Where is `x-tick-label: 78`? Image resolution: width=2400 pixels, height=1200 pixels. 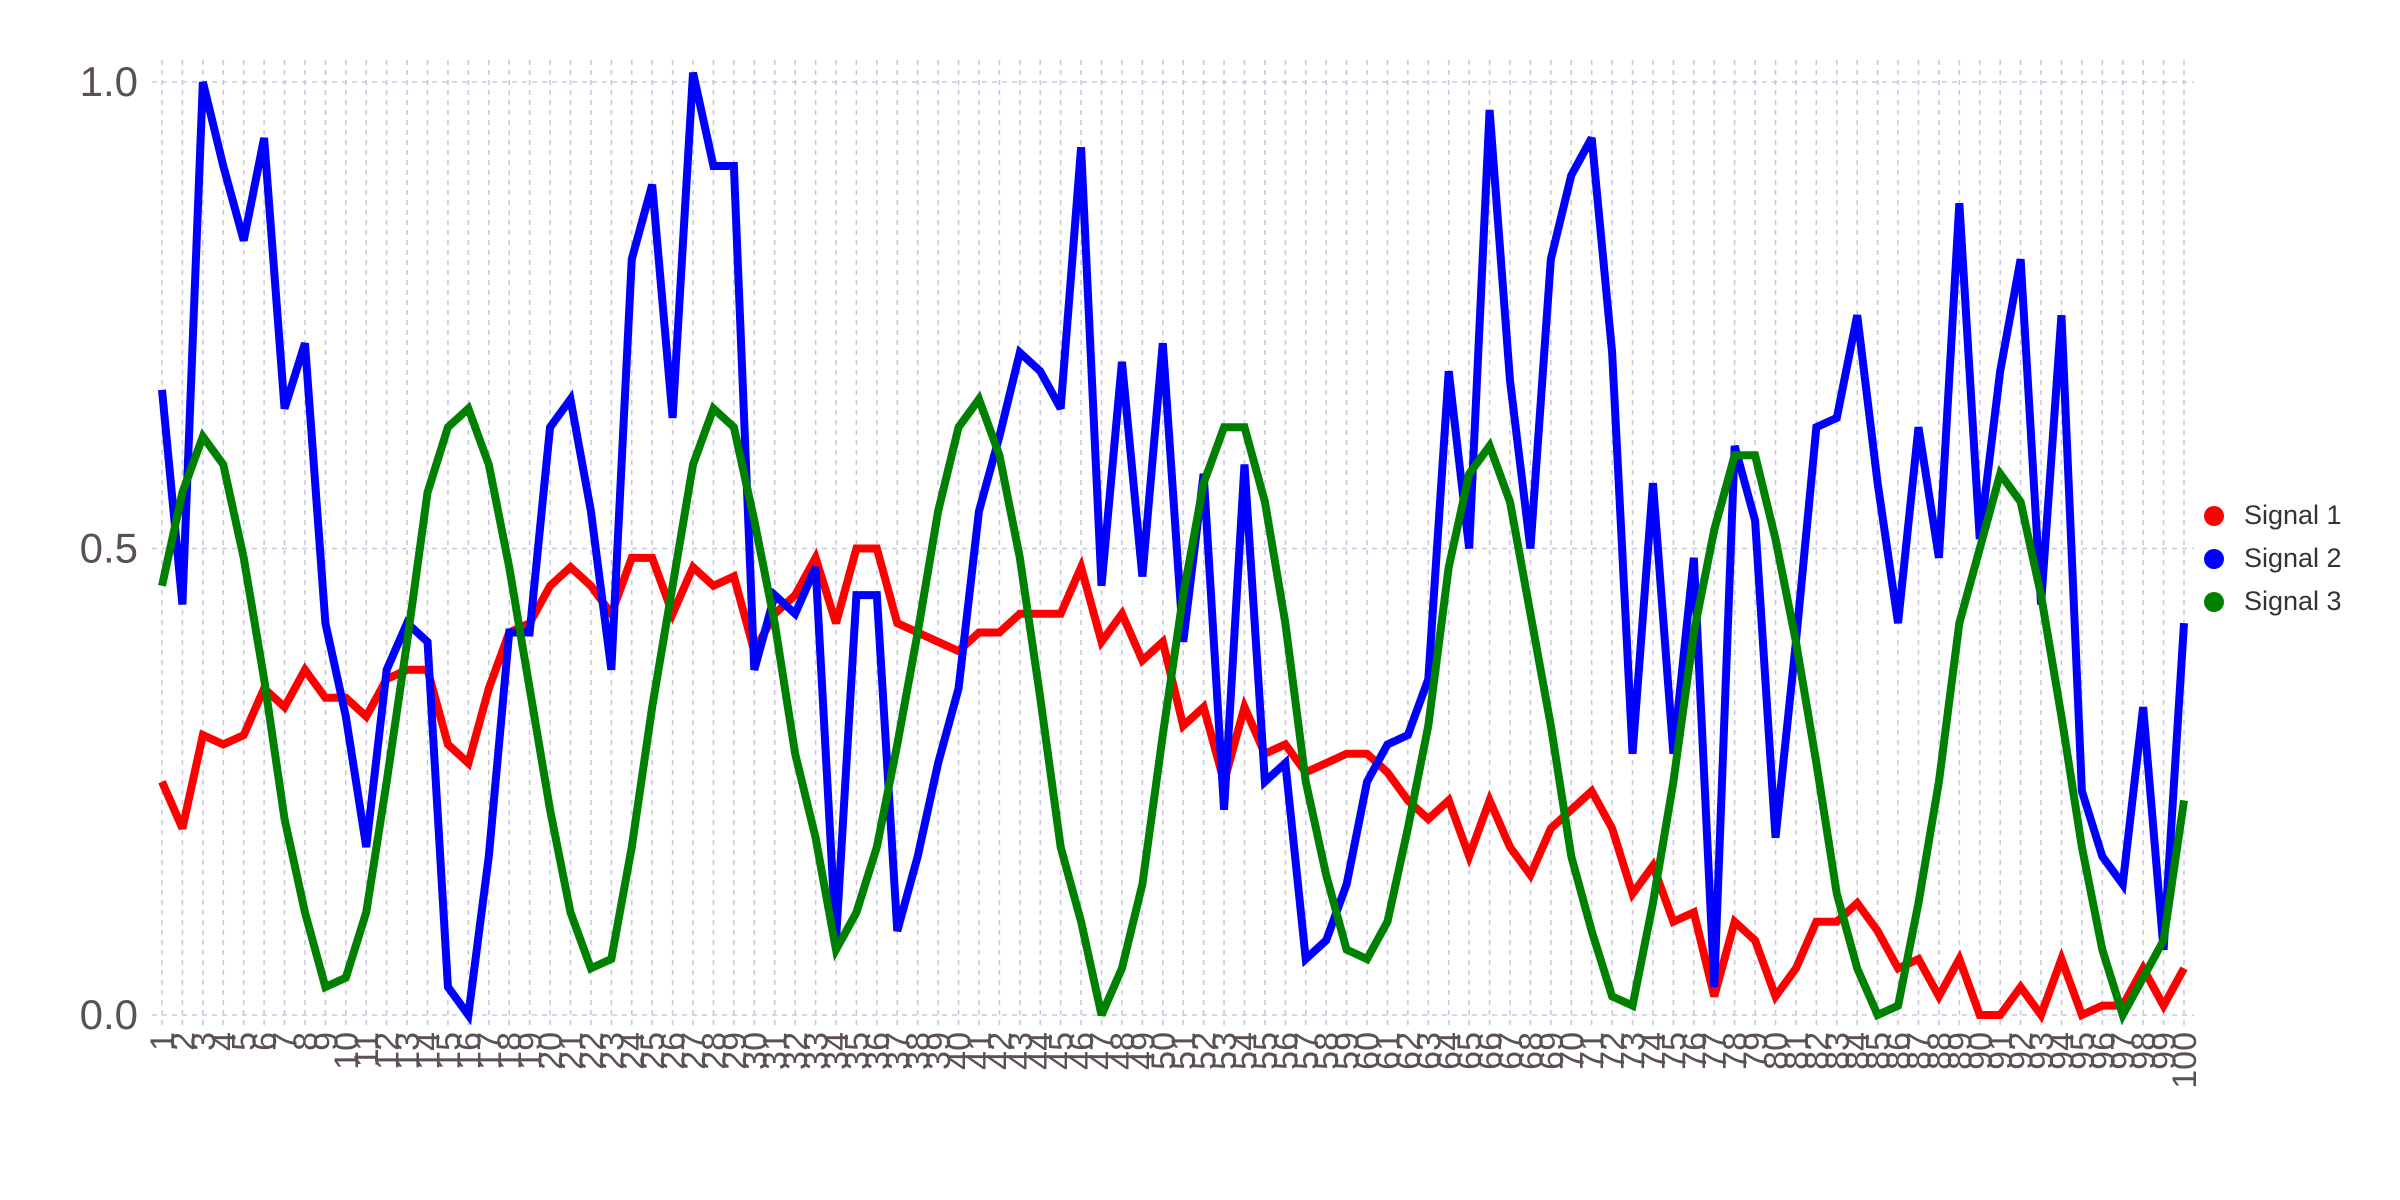 x-tick-label: 78 is located at coordinates (1736, 1051).